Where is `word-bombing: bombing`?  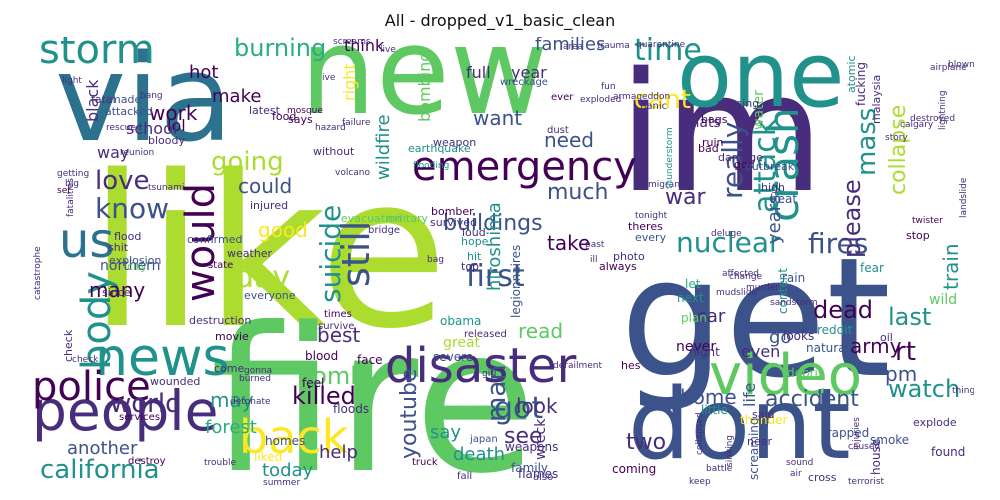
word-bombing: bombing is located at coordinates (424, 87).